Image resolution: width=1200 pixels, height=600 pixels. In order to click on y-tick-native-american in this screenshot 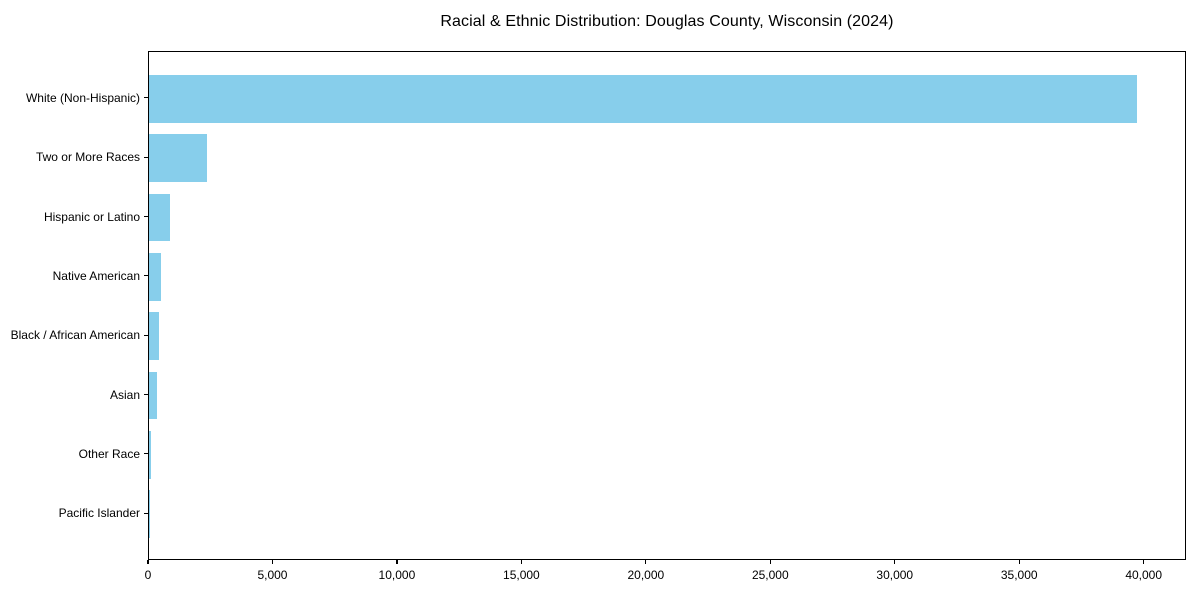, I will do `click(146, 276)`.